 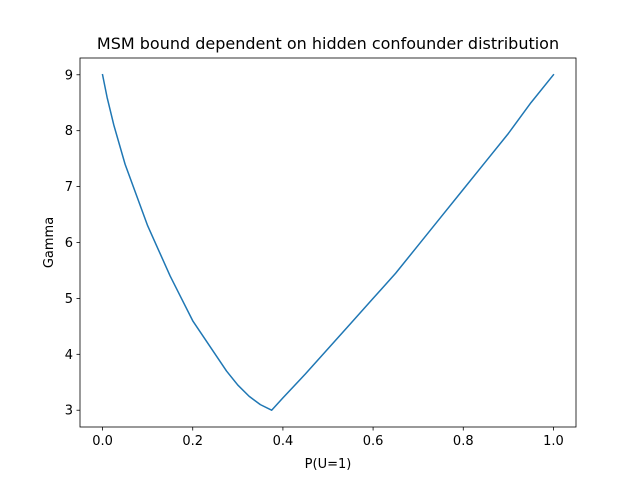 What do you see at coordinates (69, 75) in the screenshot?
I see `y-tick-label: 9` at bounding box center [69, 75].